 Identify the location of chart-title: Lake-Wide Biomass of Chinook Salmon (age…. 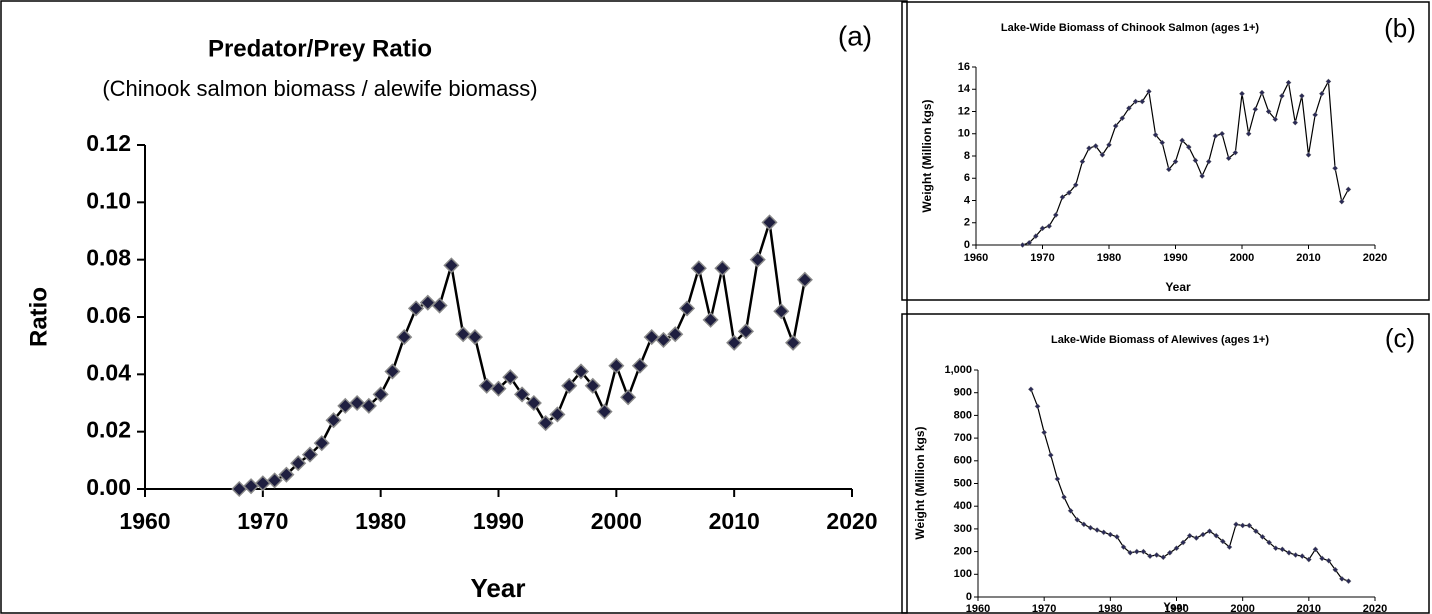
(1130, 28).